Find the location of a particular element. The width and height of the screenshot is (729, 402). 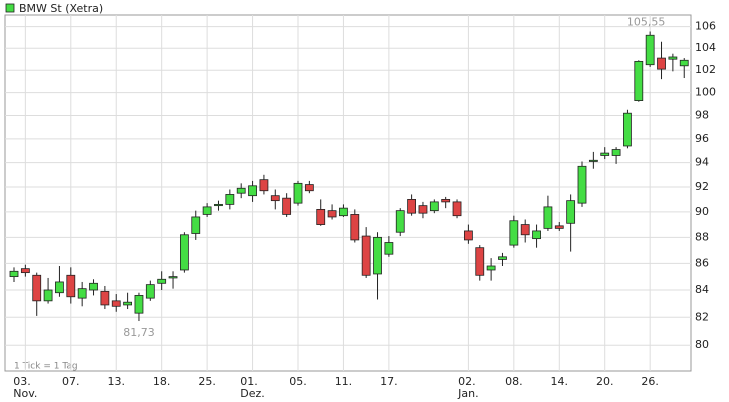

x-tick-label: 26. is located at coordinates (650, 381).